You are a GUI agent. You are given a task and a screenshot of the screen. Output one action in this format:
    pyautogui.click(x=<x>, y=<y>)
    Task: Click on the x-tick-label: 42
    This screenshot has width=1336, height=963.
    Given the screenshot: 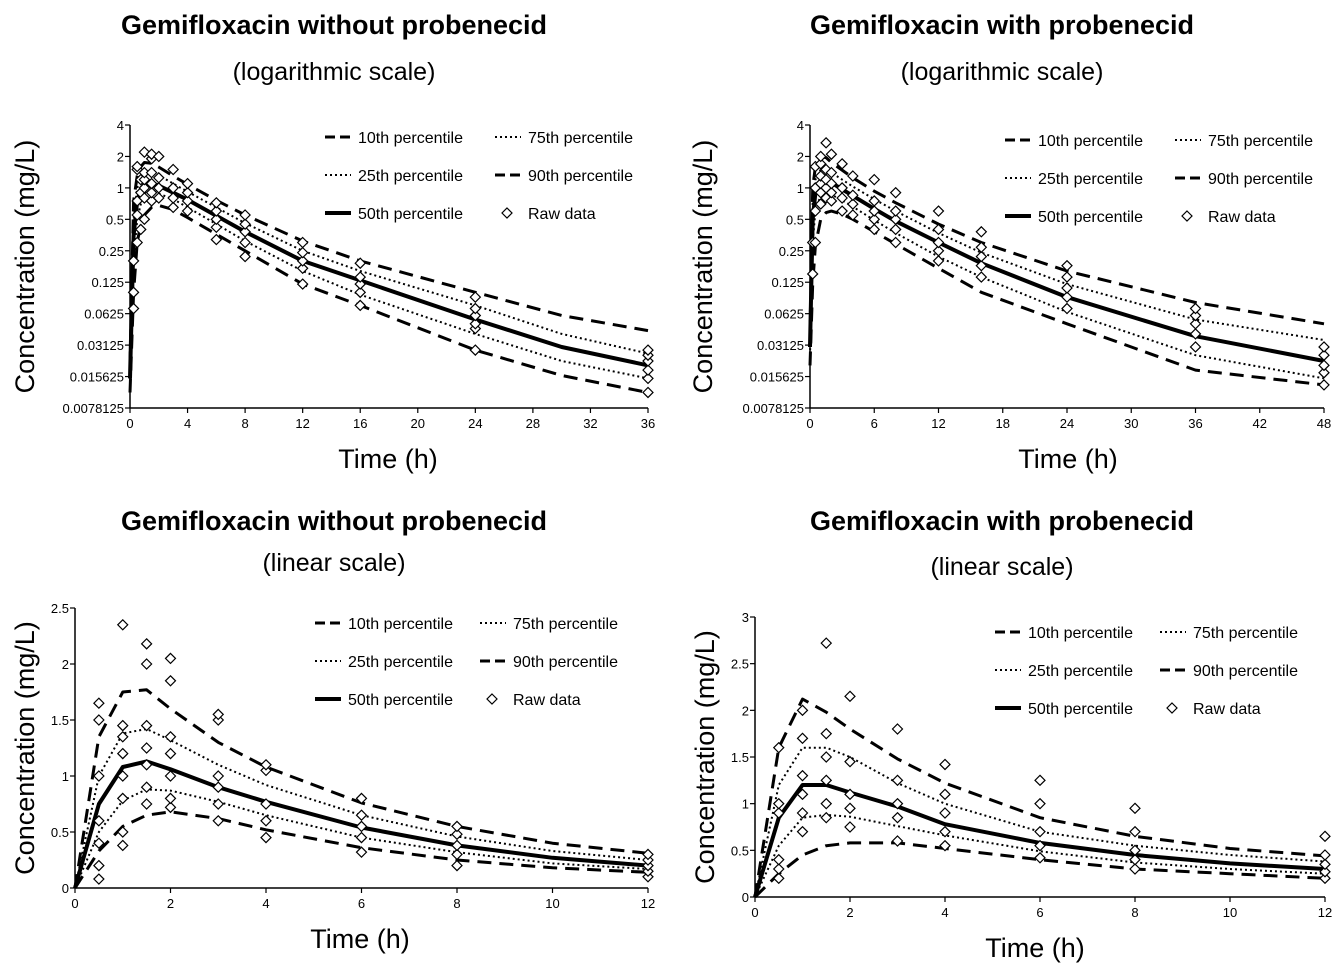 What is the action you would take?
    pyautogui.click(x=1260, y=423)
    